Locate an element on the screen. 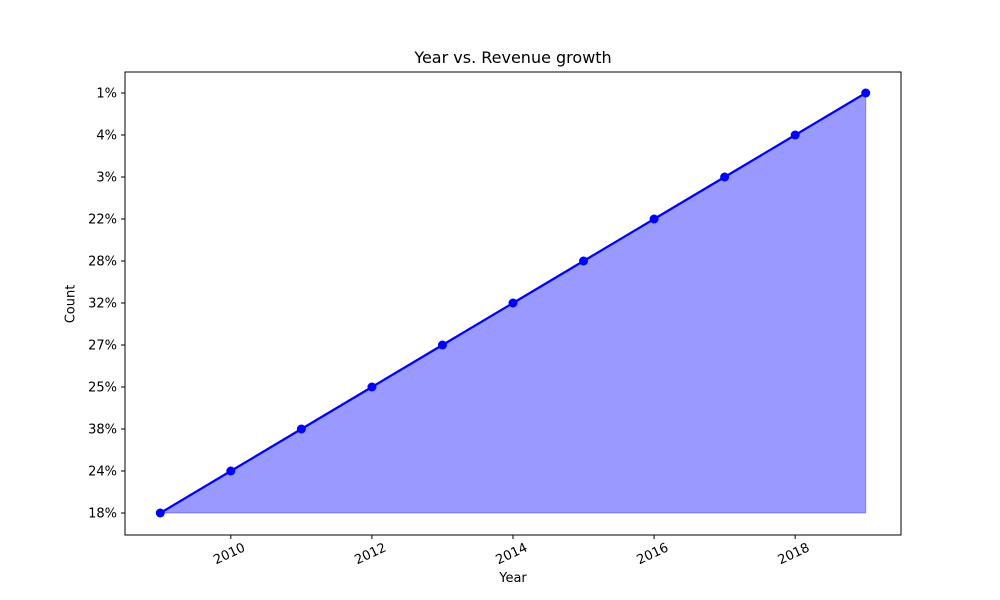  y-tick-label: 25% is located at coordinates (102, 388).